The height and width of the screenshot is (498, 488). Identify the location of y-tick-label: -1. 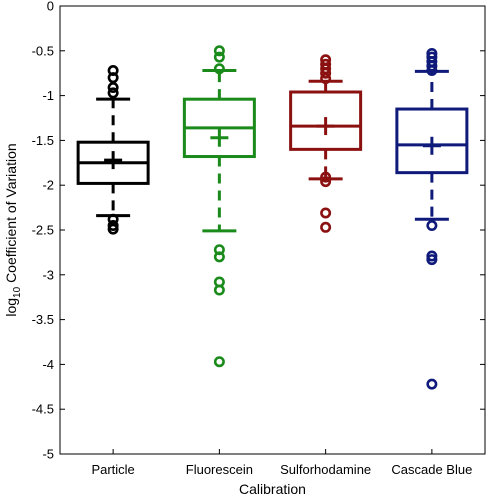
(48, 95).